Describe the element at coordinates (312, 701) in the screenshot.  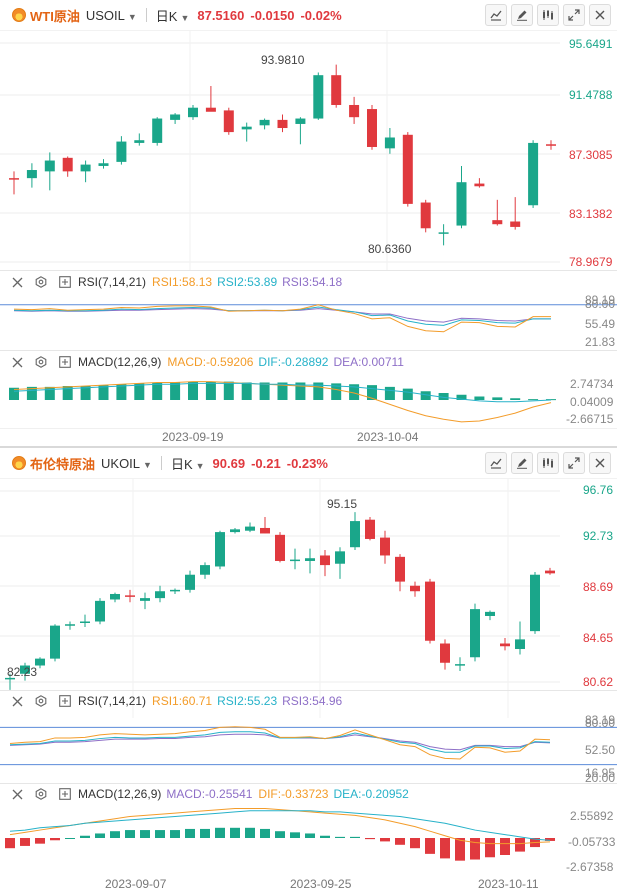
I see `brent-rsi3-value: RSI3:54.96` at that location.